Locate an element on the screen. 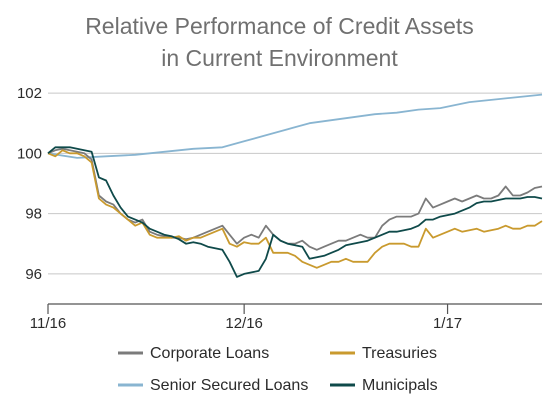 Image resolution: width=559 pixels, height=413 pixels. y-tick-label-102: 102 is located at coordinates (29, 93).